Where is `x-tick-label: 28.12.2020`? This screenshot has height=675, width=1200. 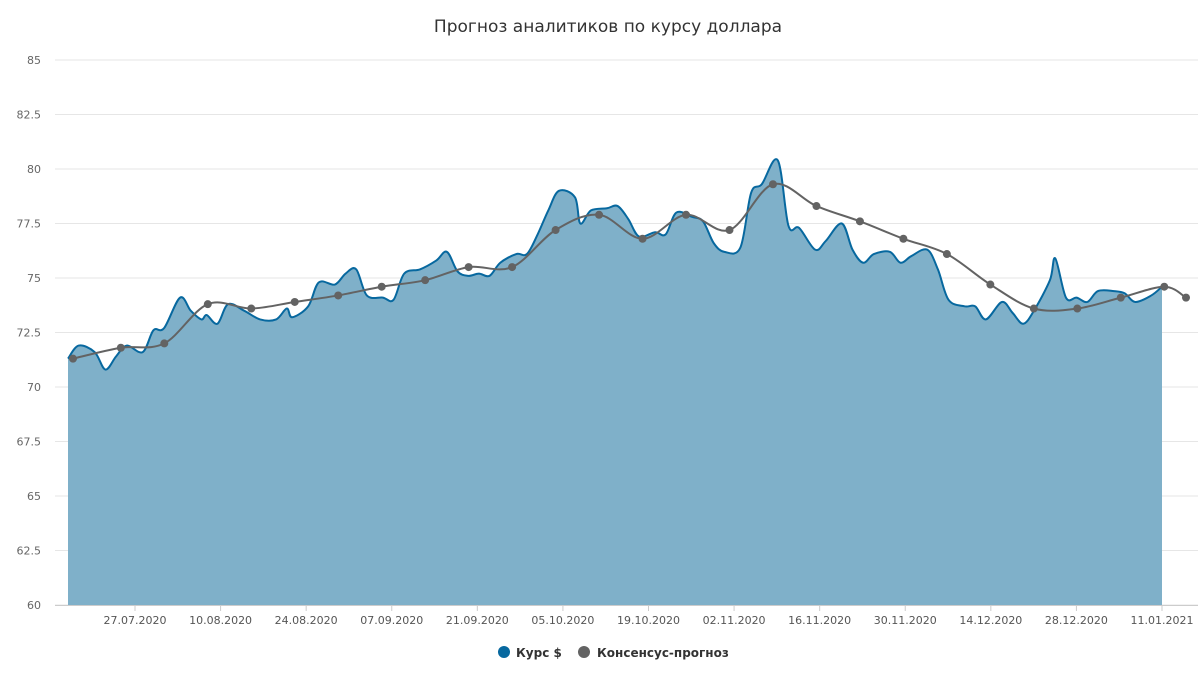
x-tick-label: 28.12.2020 is located at coordinates (1076, 620).